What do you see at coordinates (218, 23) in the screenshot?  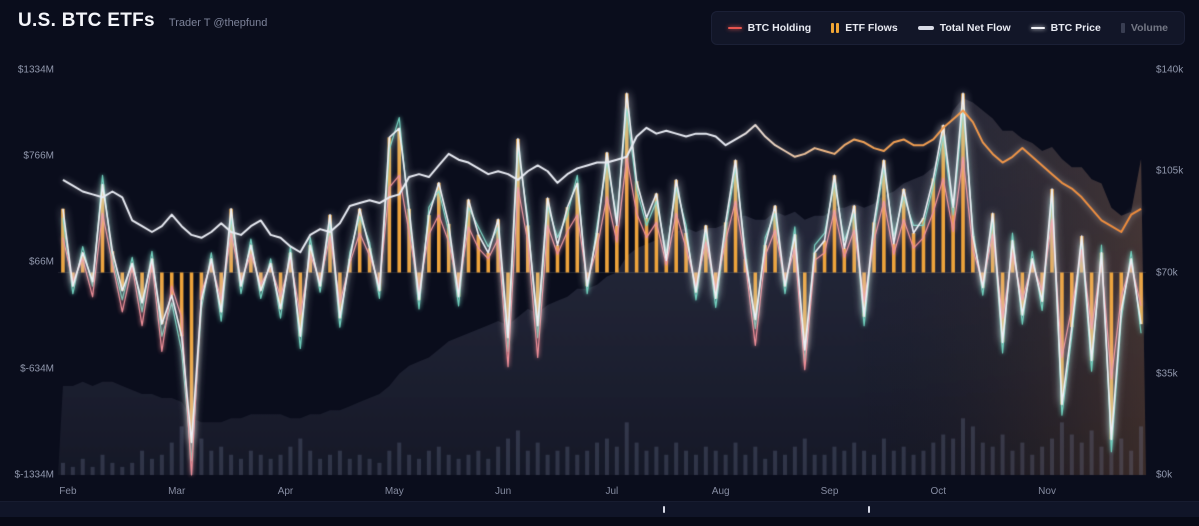 I see `page-subtitle: Trader T @thepfund` at bounding box center [218, 23].